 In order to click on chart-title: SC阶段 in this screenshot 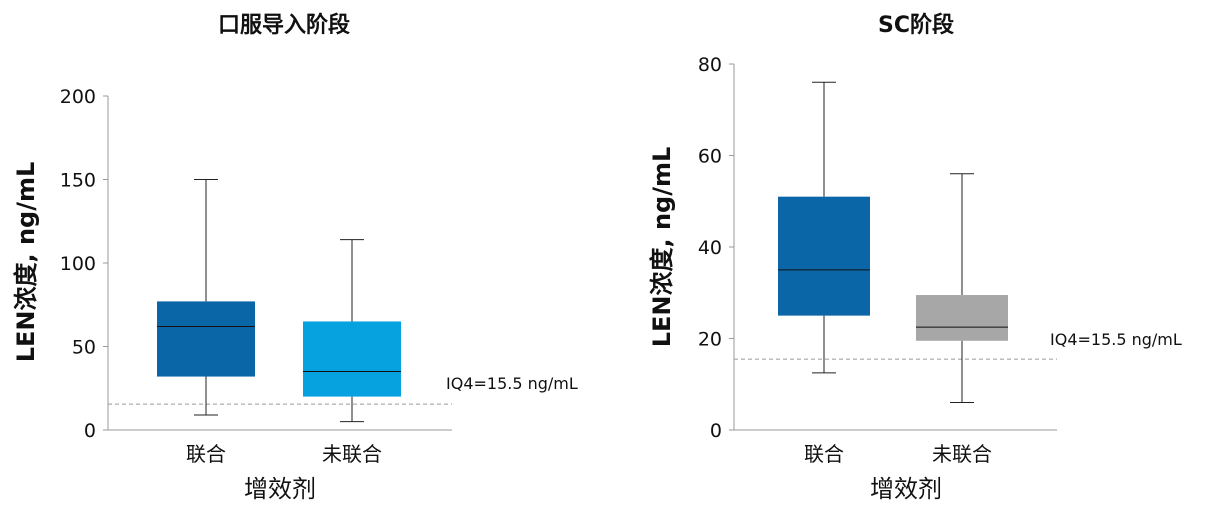, I will do `click(916, 25)`.